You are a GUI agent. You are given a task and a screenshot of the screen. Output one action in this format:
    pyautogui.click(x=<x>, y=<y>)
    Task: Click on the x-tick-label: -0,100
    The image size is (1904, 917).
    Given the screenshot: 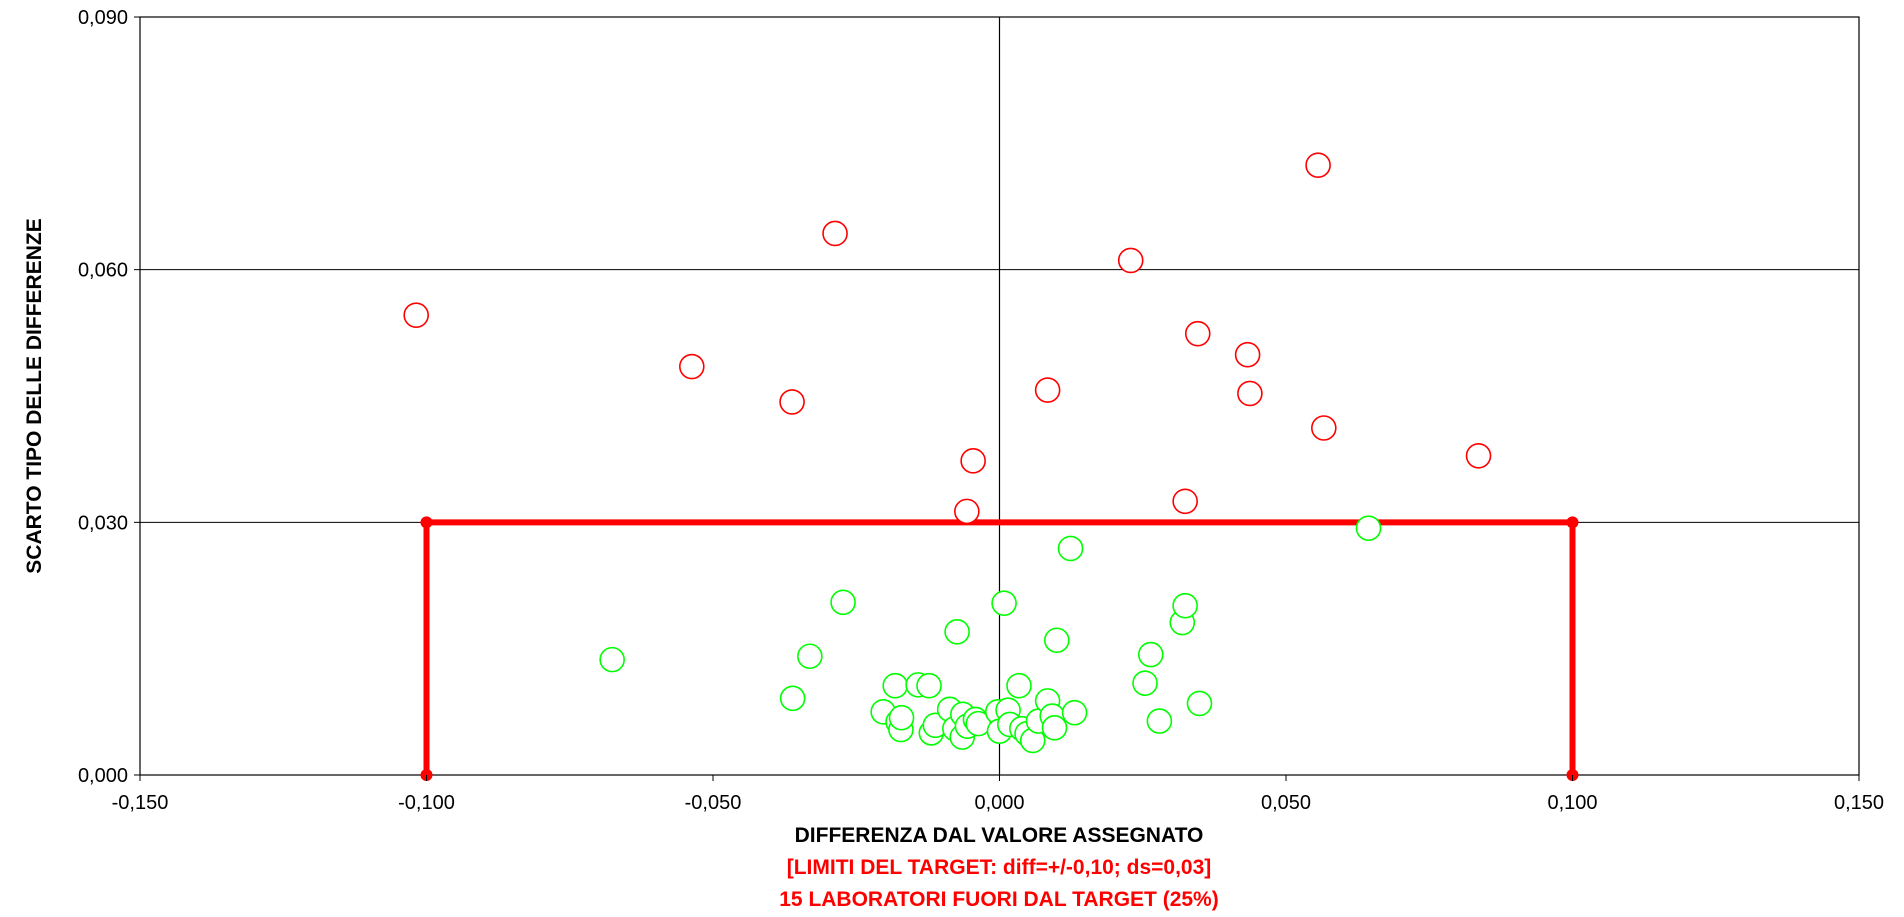 What is the action you would take?
    pyautogui.click(x=426, y=803)
    